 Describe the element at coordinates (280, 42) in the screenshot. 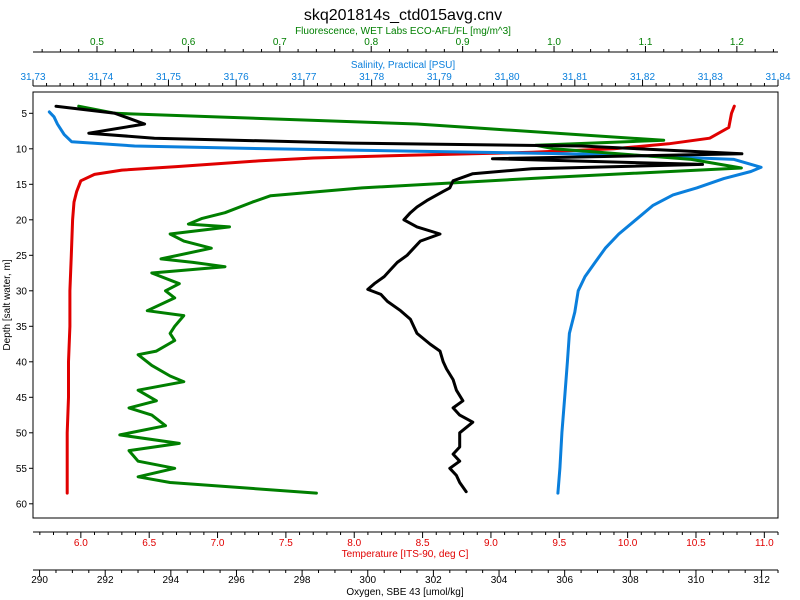

I see `fluorescence-tick-label: 0.7` at that location.